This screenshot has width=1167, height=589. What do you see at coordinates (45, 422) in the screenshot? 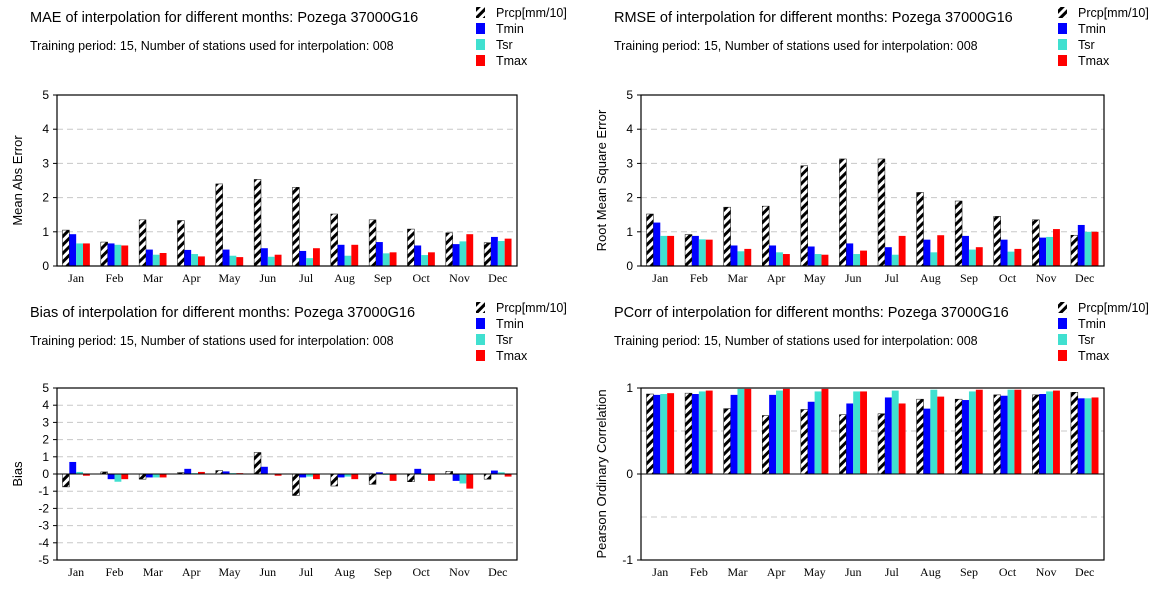
I see `y-tick-label: 3` at bounding box center [45, 422].